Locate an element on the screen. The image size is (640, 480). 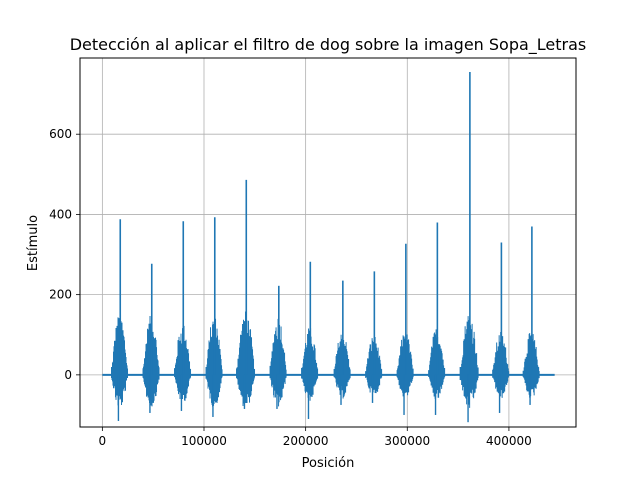
y-tick-label: 0 is located at coordinates (68, 375).